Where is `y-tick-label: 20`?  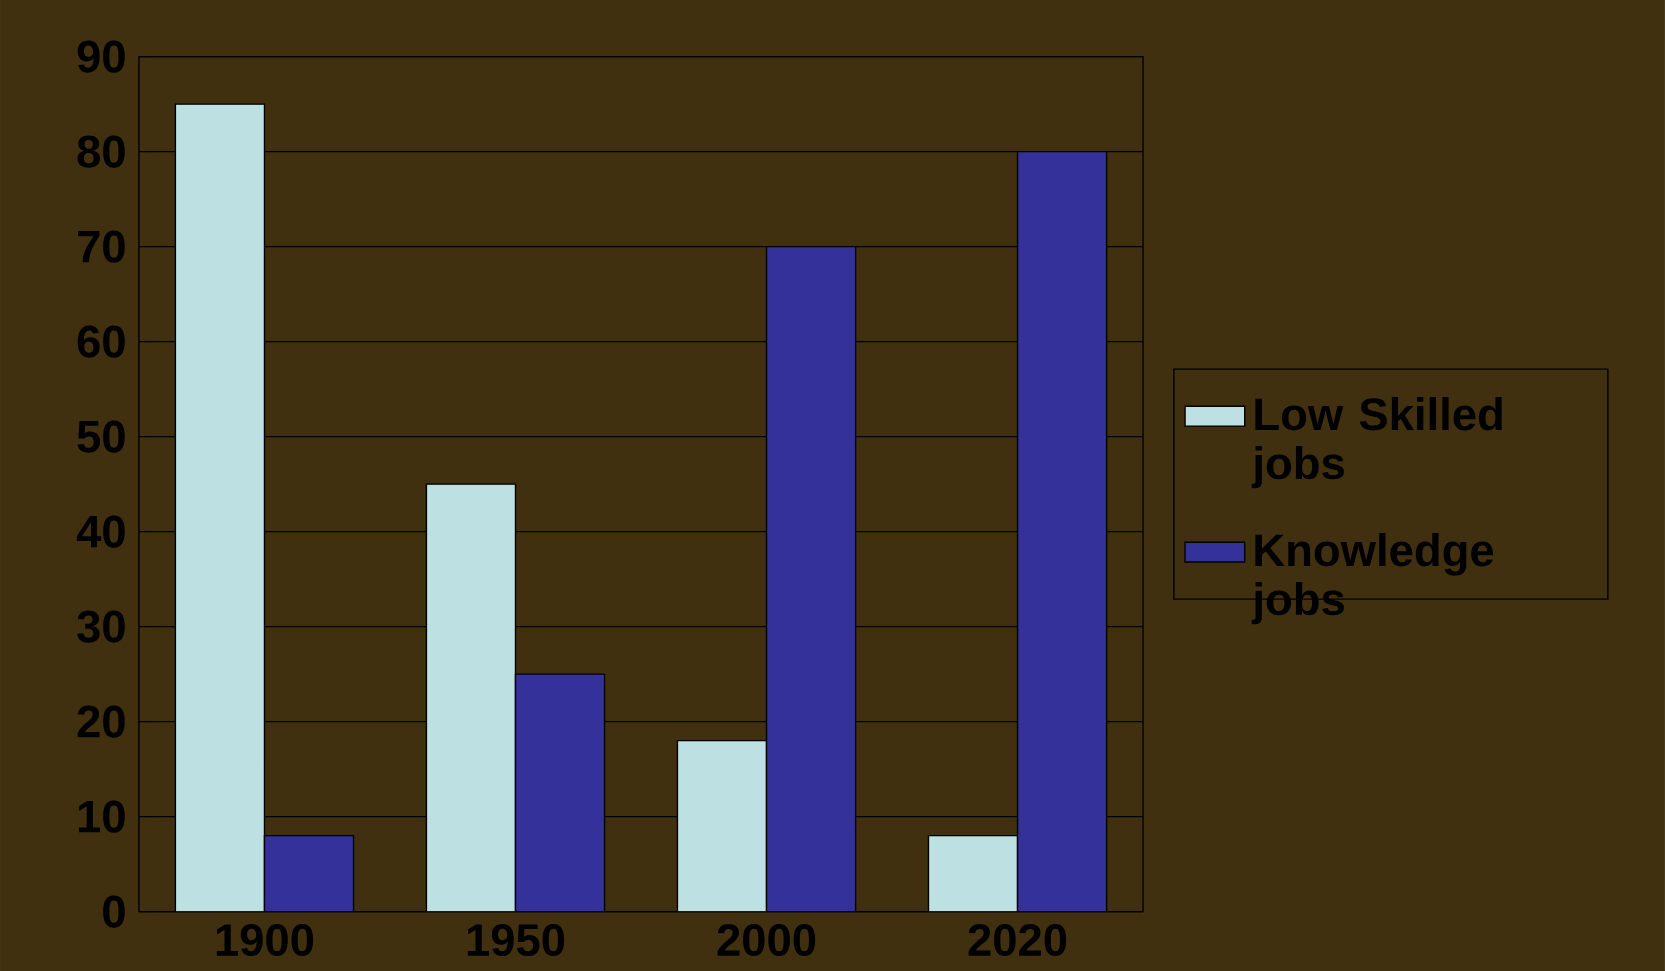 y-tick-label: 20 is located at coordinates (101, 721).